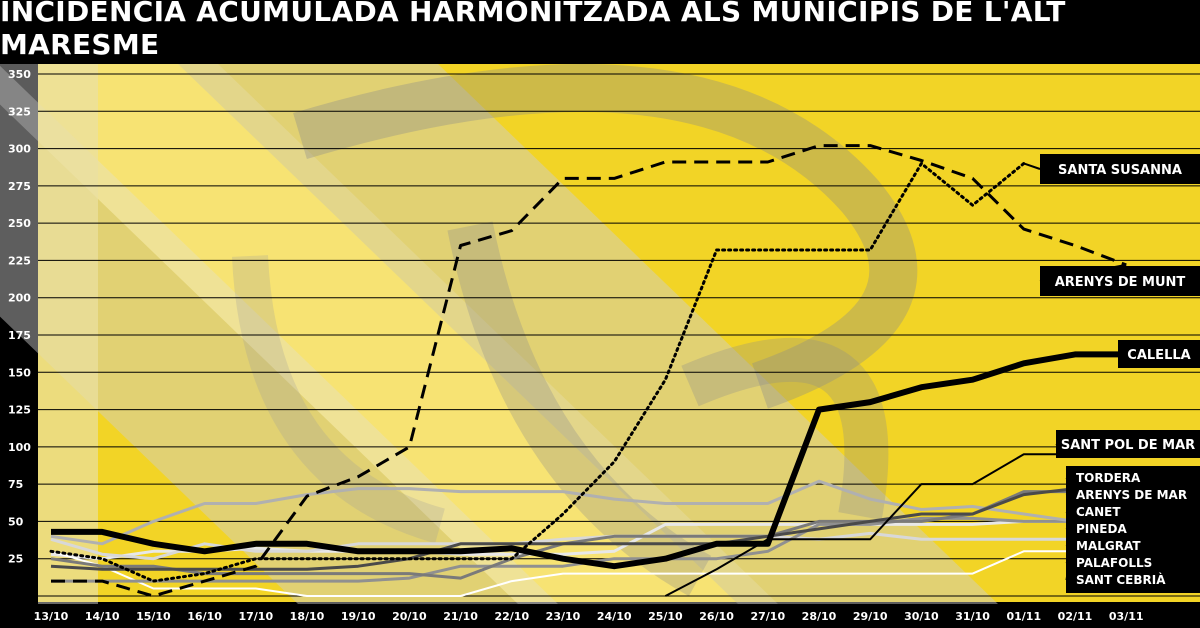  I want to click on label-box-arenys-de-munt, so click(1120, 281).